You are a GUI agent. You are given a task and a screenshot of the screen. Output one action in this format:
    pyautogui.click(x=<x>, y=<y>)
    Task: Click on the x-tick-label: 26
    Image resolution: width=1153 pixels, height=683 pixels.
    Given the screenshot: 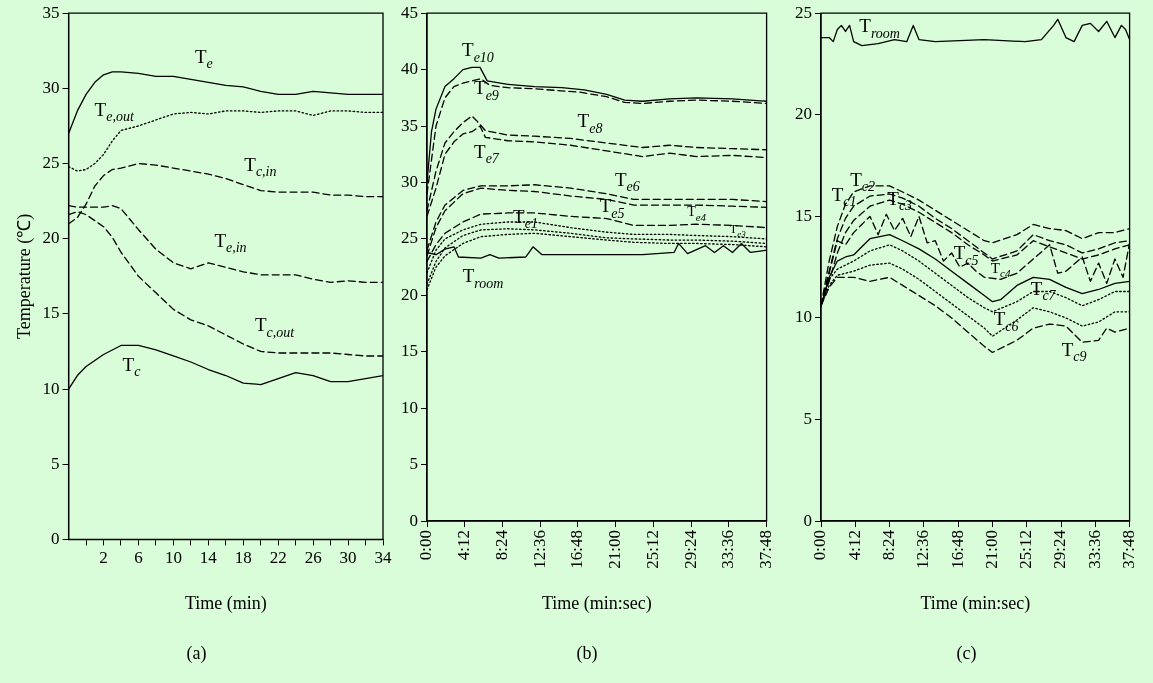 What is the action you would take?
    pyautogui.click(x=313, y=558)
    